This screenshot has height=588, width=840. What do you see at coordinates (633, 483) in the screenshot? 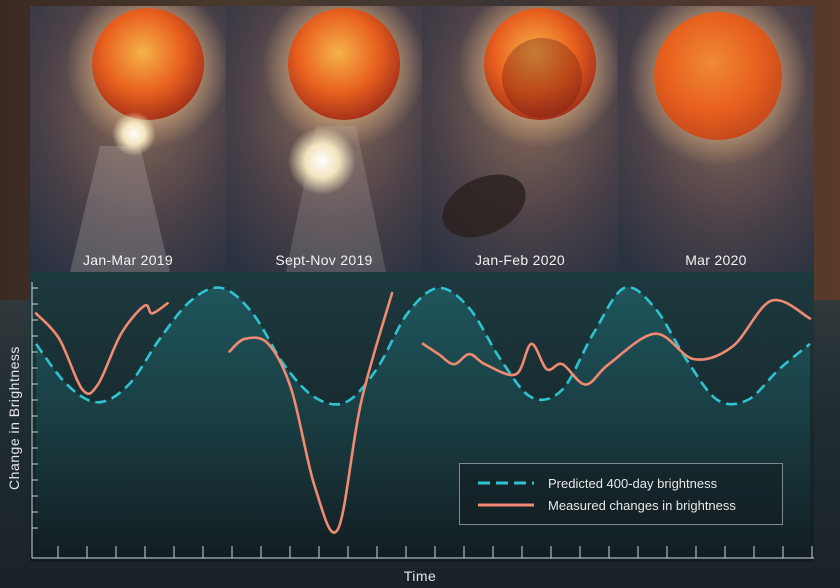
I see `legend-label-predicted: Predicted 400-day brightness` at bounding box center [633, 483].